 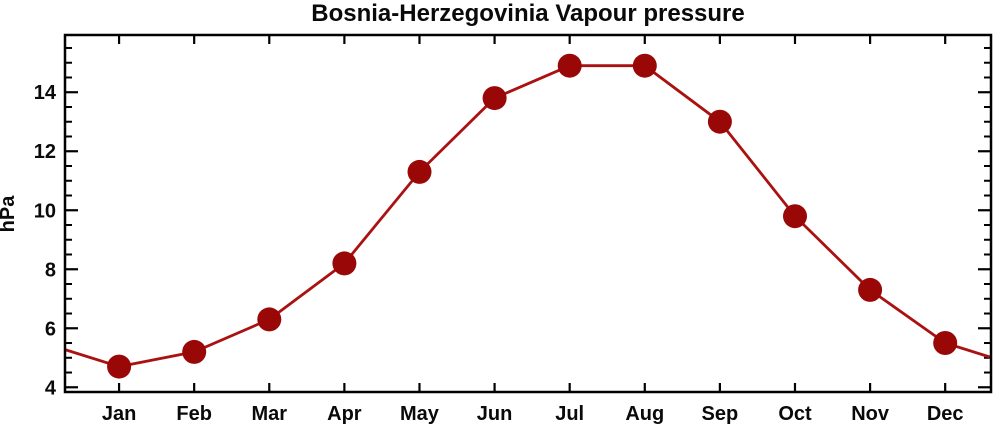 I want to click on data-point-may, so click(x=419, y=171).